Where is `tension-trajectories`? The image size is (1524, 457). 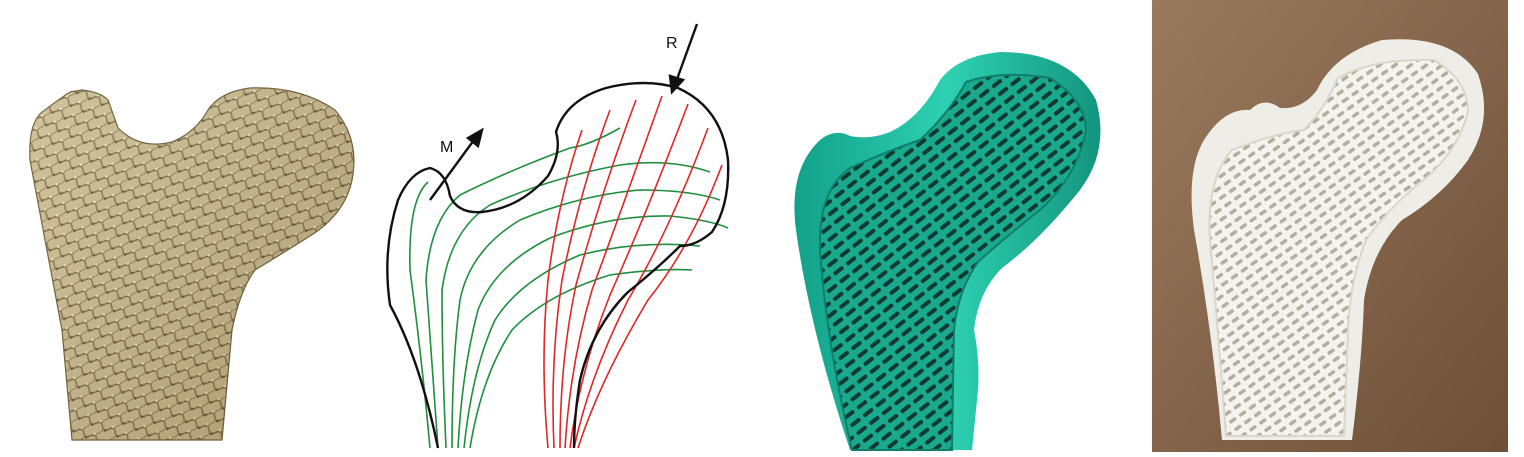
tension-trajectories is located at coordinates (569, 288).